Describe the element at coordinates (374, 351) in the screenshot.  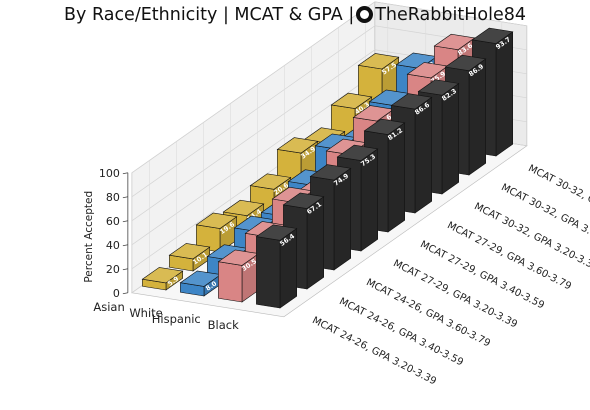
I see `category-label: MCAT 24-26, GPA 3.20-3.39` at that location.